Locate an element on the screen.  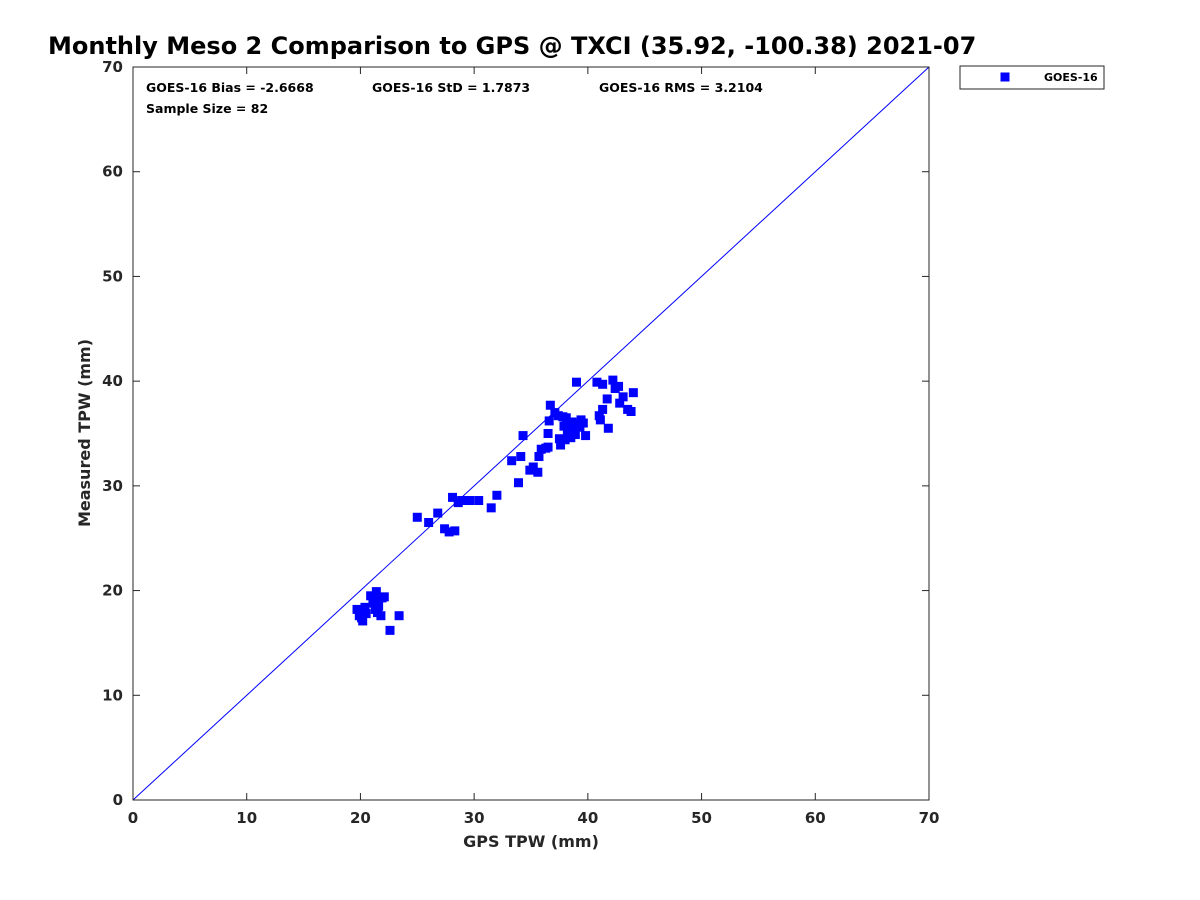
std-annotation: GOES-16 StD = 1.7873 is located at coordinates (451, 87).